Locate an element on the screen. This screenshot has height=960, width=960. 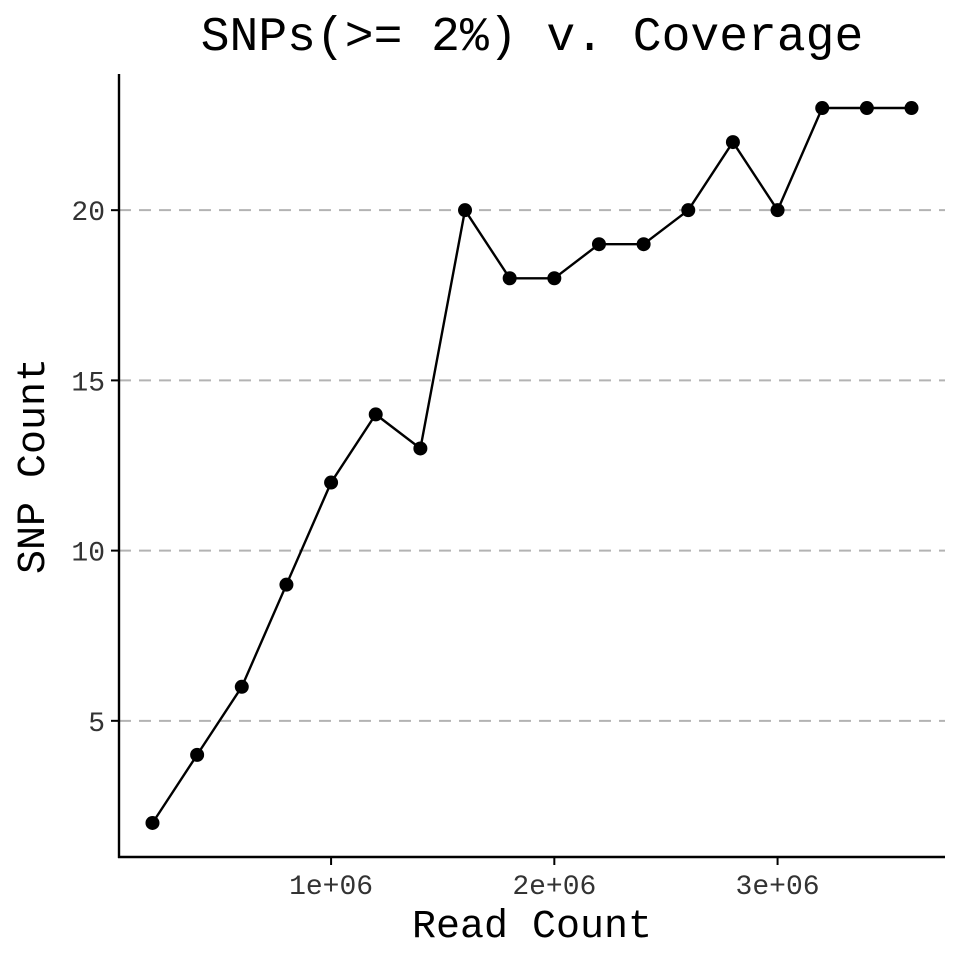
y-tick-label: 20 is located at coordinates (88, 213).